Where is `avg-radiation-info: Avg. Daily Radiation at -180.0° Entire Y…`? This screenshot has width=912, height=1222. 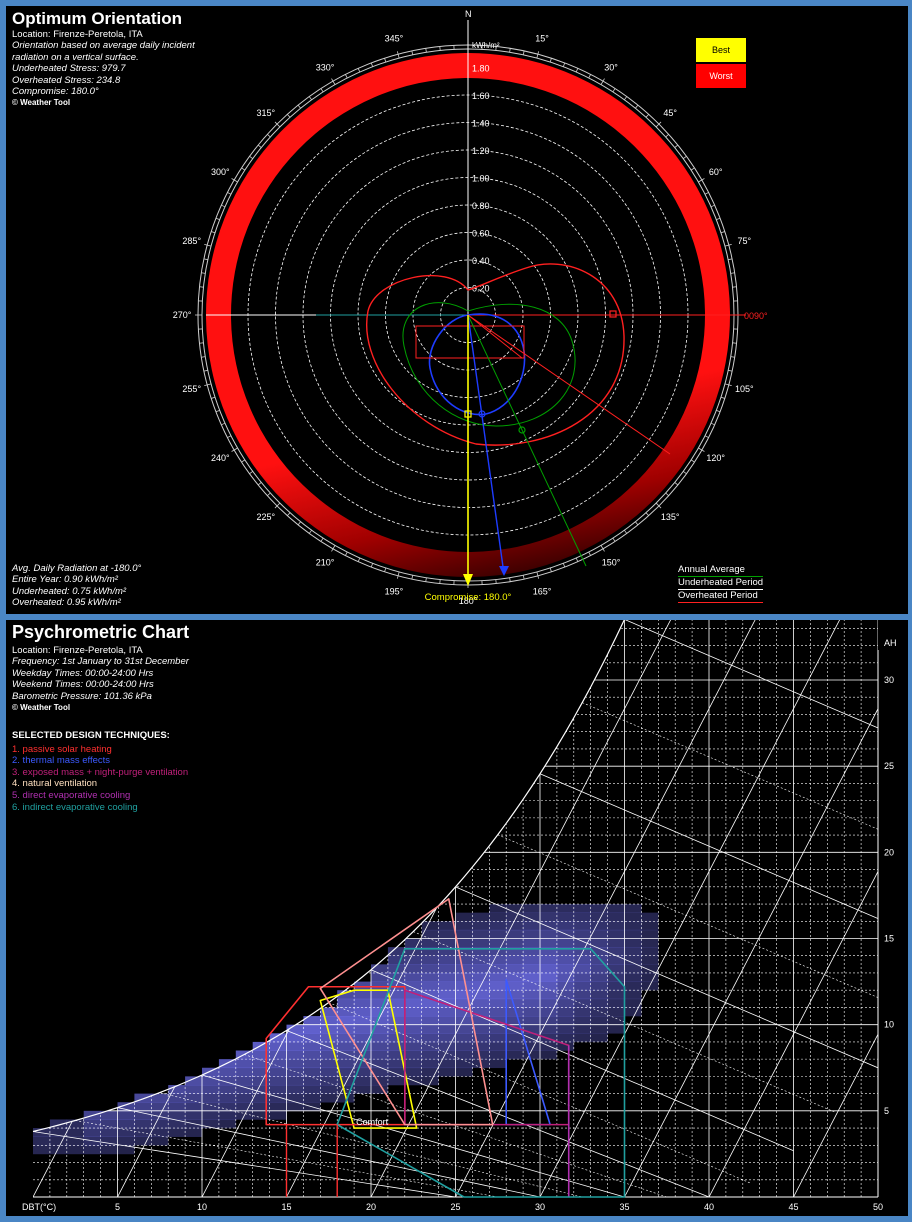
avg-radiation-info: Avg. Daily Radiation at -180.0° Entire Y… is located at coordinates (76, 586).